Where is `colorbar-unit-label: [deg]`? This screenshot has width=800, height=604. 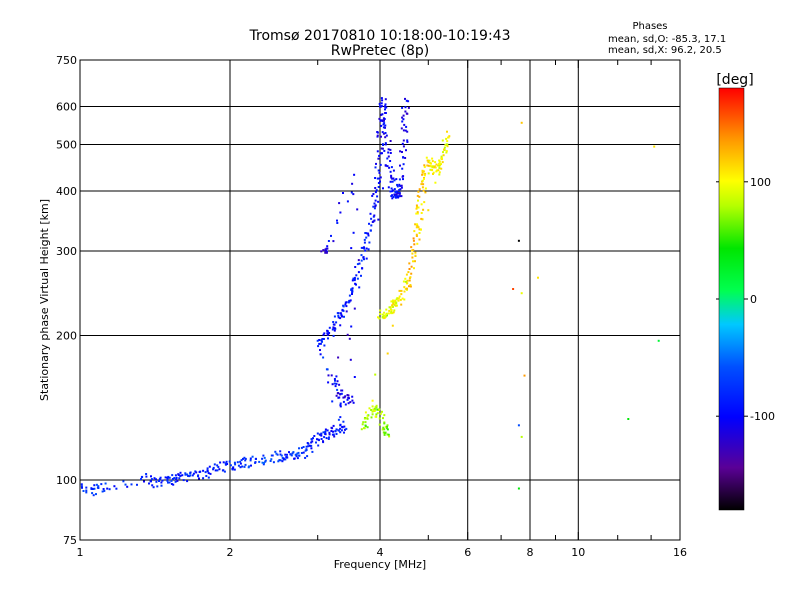 colorbar-unit-label: [deg] is located at coordinates (734, 80).